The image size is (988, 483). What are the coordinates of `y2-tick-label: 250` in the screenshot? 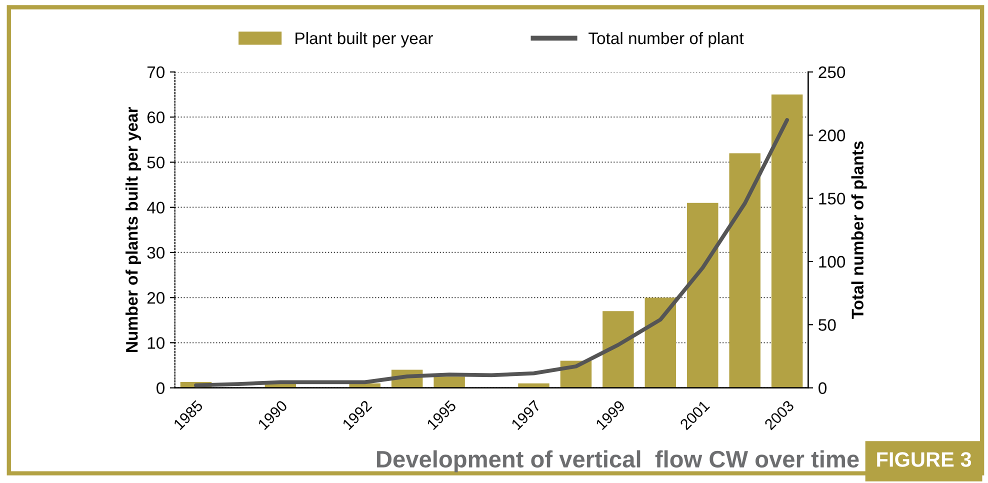 It's located at (832, 72).